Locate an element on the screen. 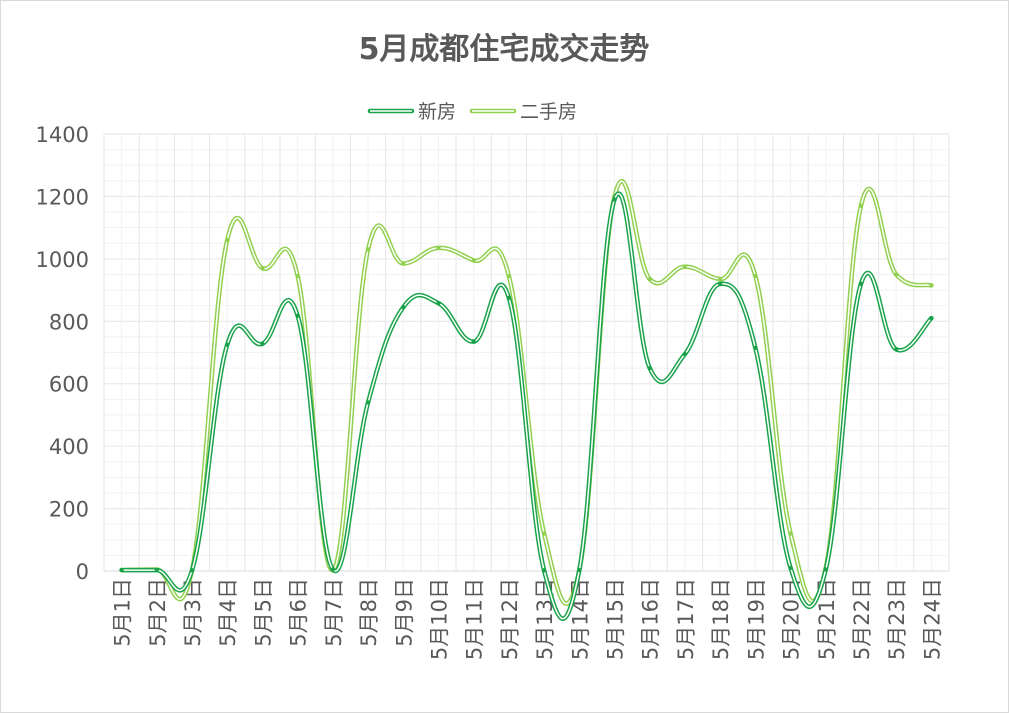 Image resolution: width=1009 pixels, height=713 pixels. x-tick-label: 5月16日 is located at coordinates (651, 619).